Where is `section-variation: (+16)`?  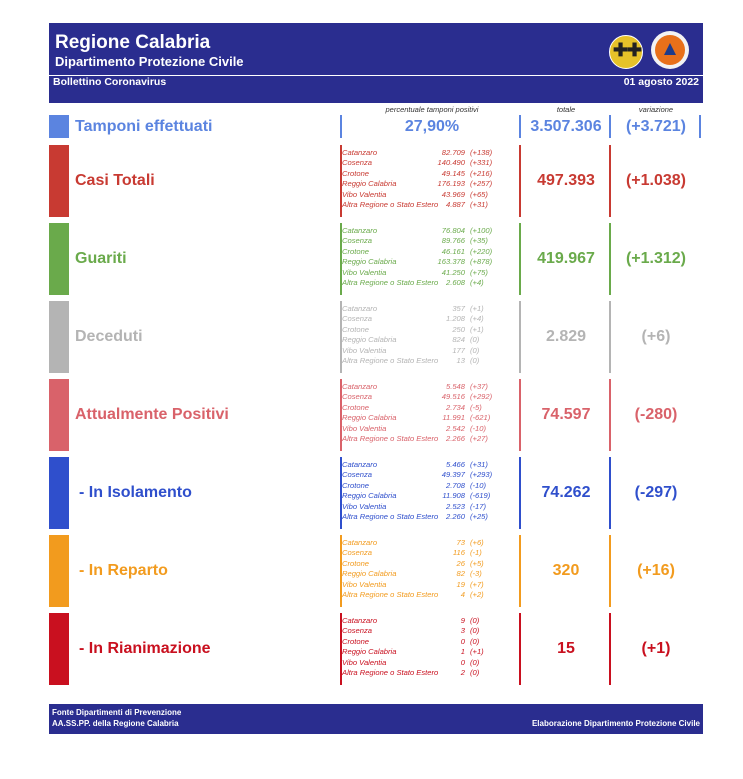
section-variation: (+16) is located at coordinates (656, 570).